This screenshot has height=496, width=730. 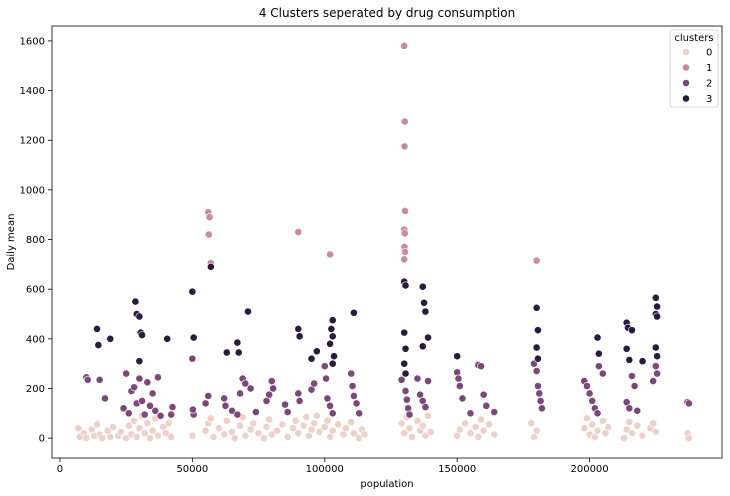 What do you see at coordinates (709, 84) in the screenshot?
I see `legend-label-2: 2` at bounding box center [709, 84].